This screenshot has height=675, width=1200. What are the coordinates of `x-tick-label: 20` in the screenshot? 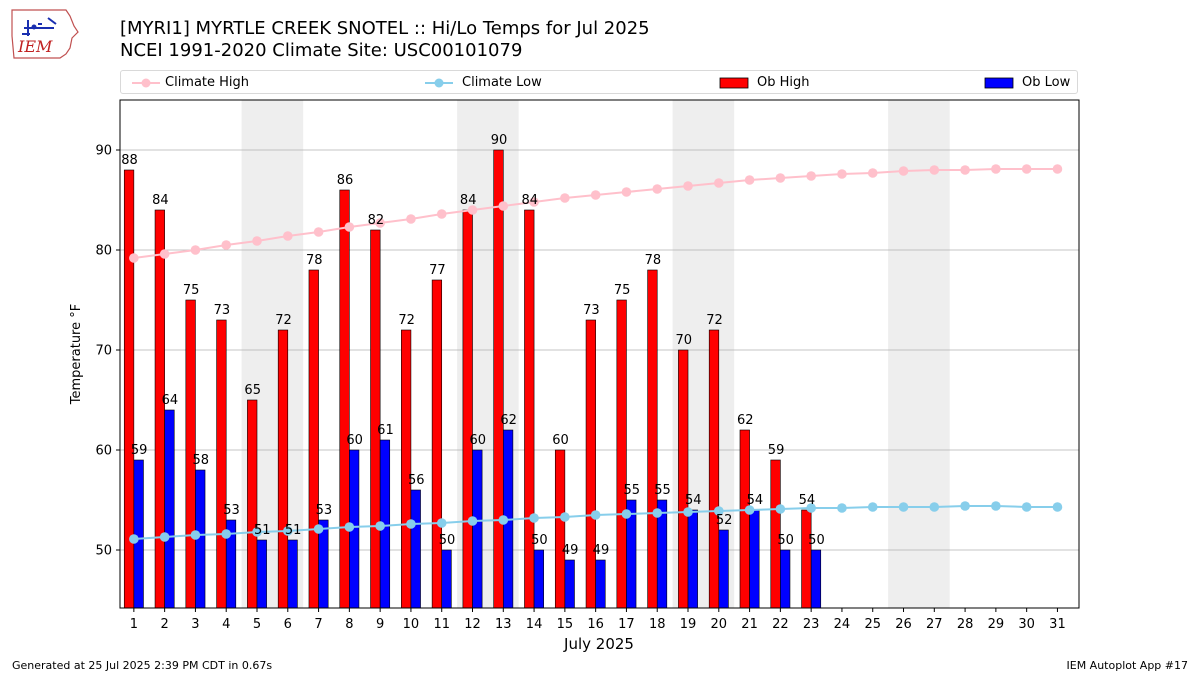 It's located at (719, 624).